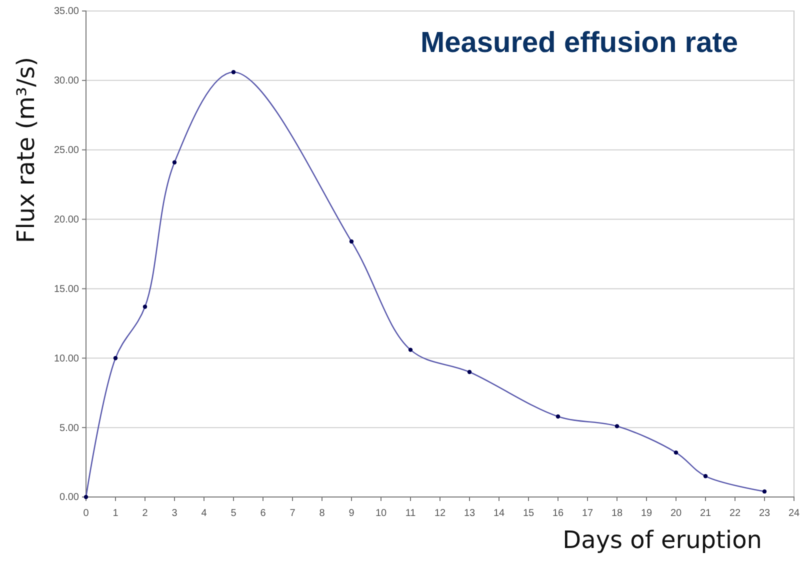 The image size is (805, 561). I want to click on x-tick-label: 1, so click(115, 513).